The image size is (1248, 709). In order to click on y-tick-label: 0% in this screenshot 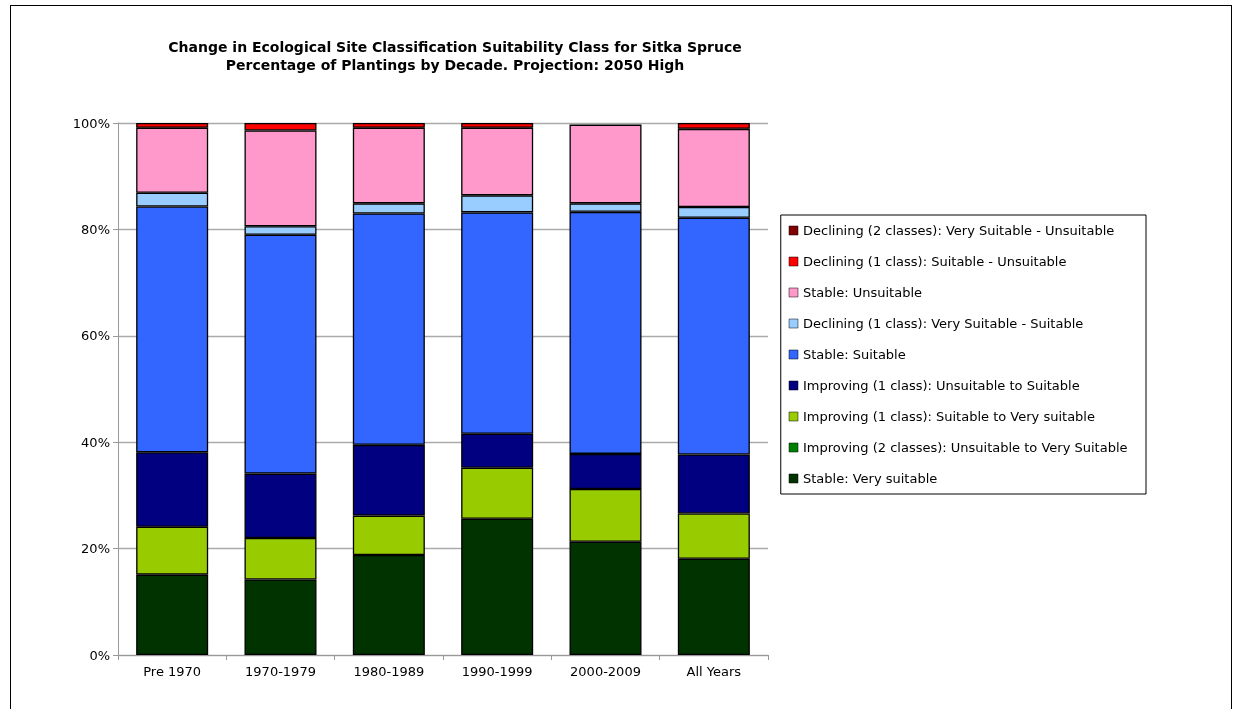, I will do `click(99, 655)`.